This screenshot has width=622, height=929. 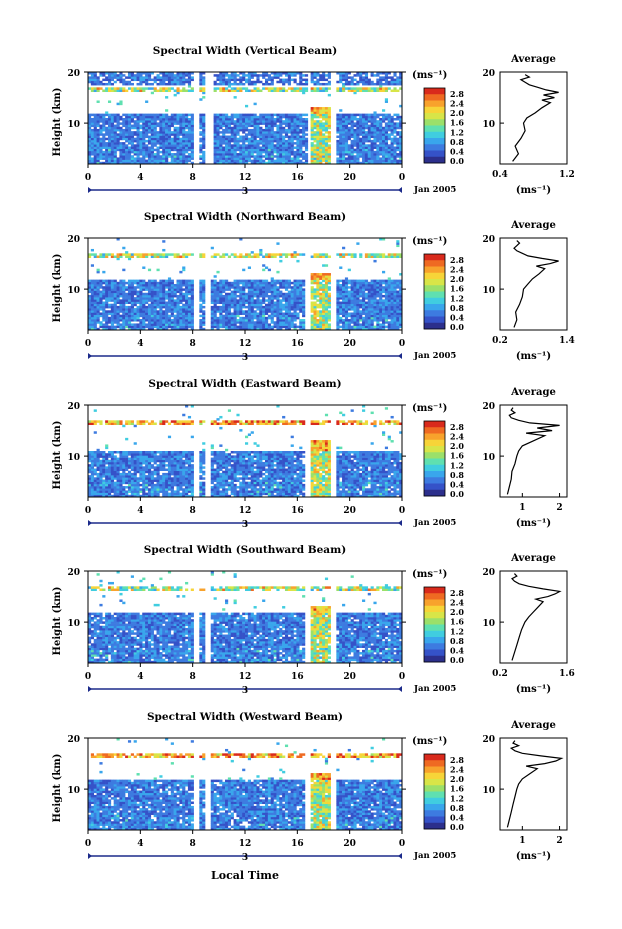 What do you see at coordinates (402, 178) in the screenshot?
I see `x-tick-label: 0` at bounding box center [402, 178].